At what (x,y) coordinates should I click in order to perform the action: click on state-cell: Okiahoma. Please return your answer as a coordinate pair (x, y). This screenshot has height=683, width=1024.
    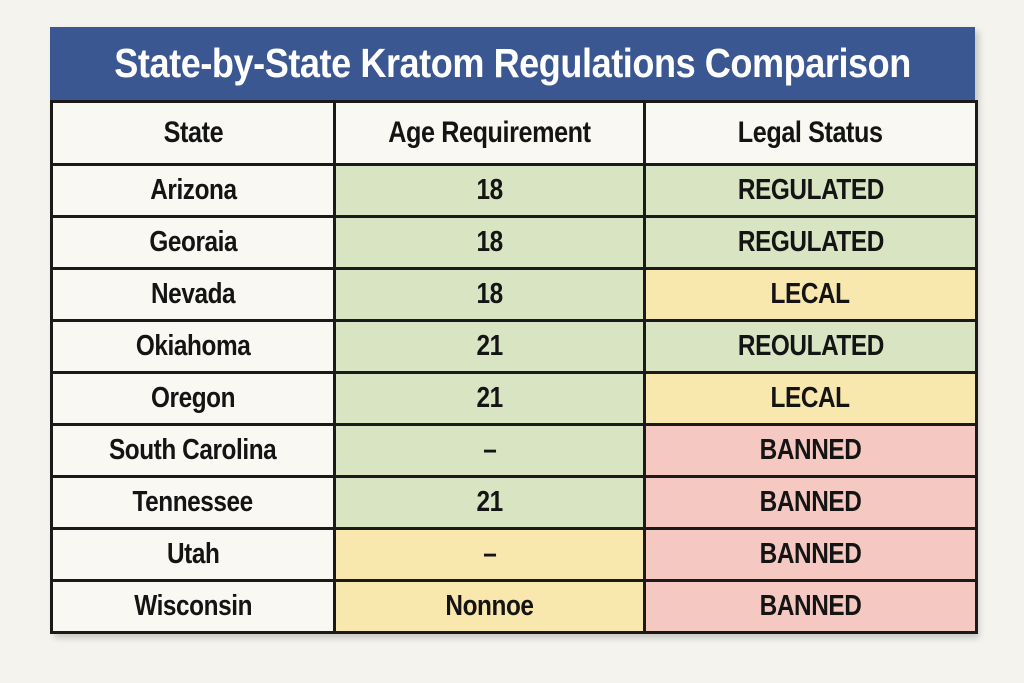
    Looking at the image, I should click on (193, 346).